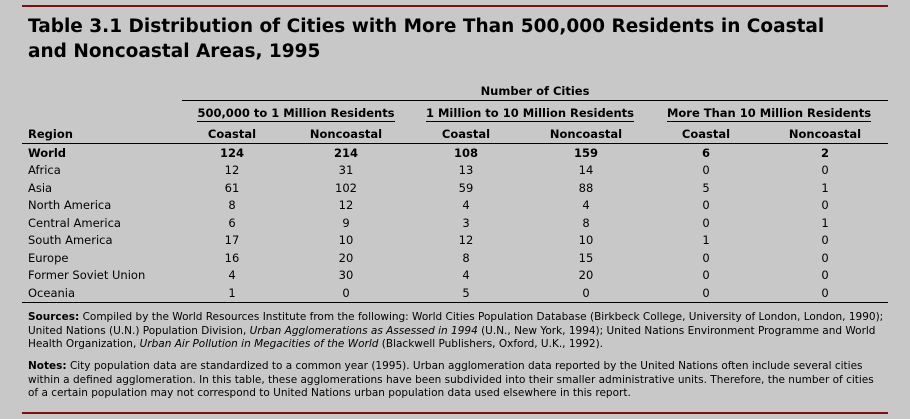 This screenshot has height=419, width=910. What do you see at coordinates (231, 152) in the screenshot?
I see `cell-value: 124` at bounding box center [231, 152].